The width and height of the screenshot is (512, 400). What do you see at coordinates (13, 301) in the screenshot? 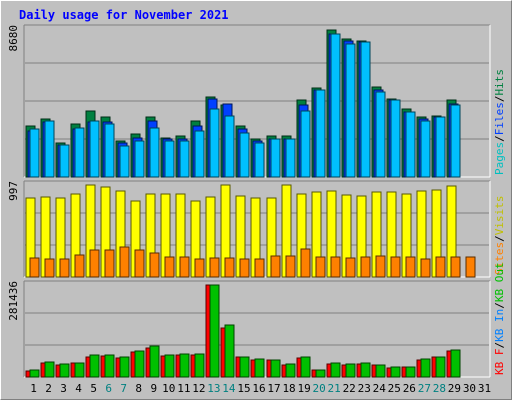
I see `y-max-label: 281436` at bounding box center [13, 301].